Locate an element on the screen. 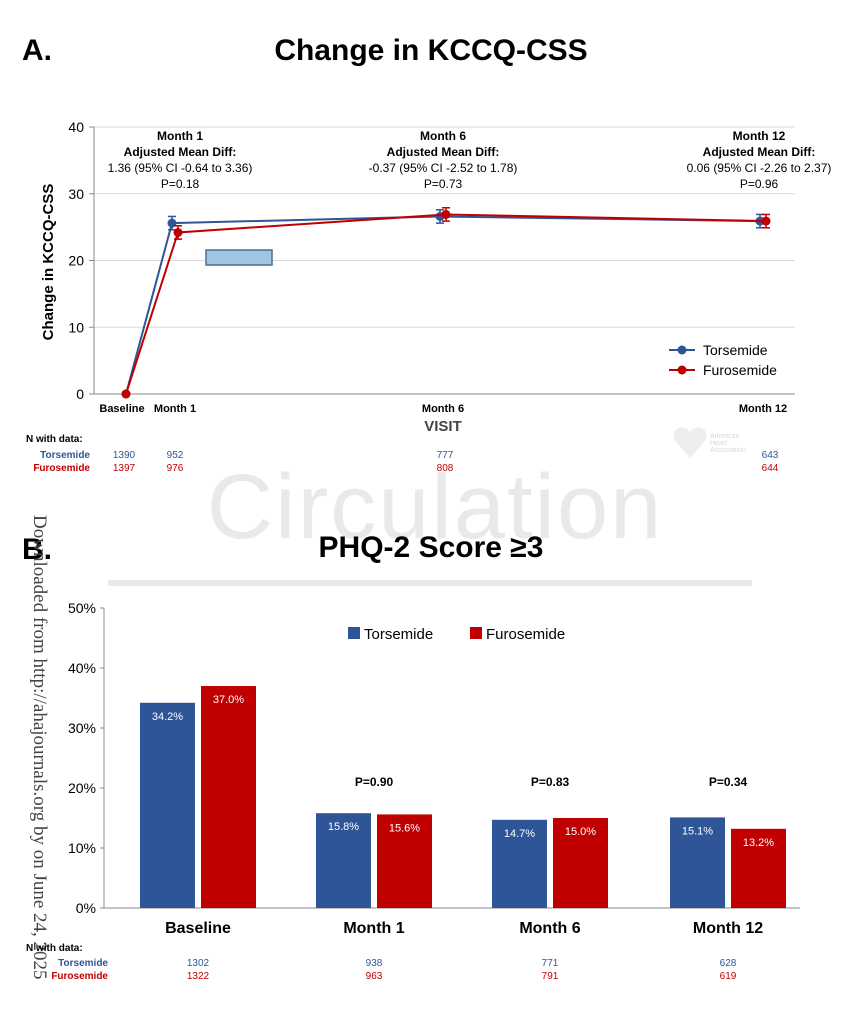  bar-data-label: 34.2% is located at coordinates (167, 717).